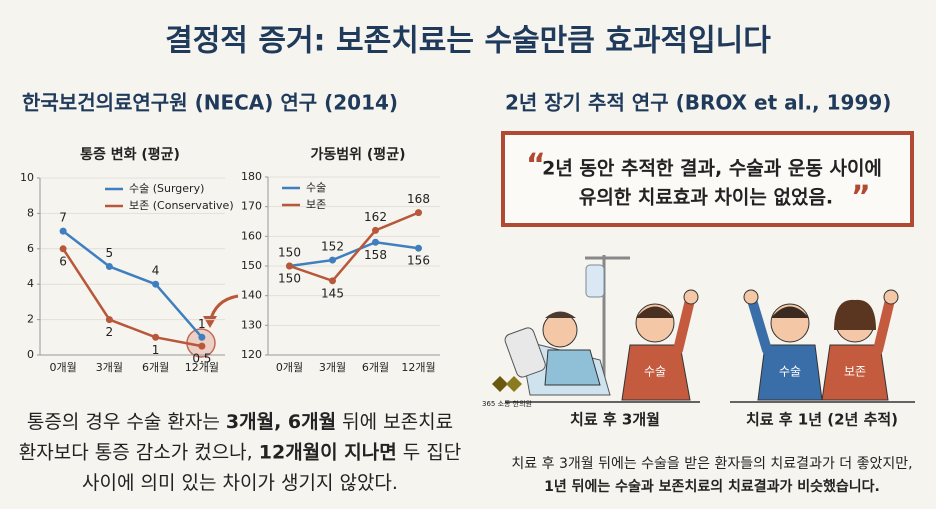  What do you see at coordinates (328, 452) in the screenshot?
I see `text-segment: 12개월이 지나면` at bounding box center [328, 452].